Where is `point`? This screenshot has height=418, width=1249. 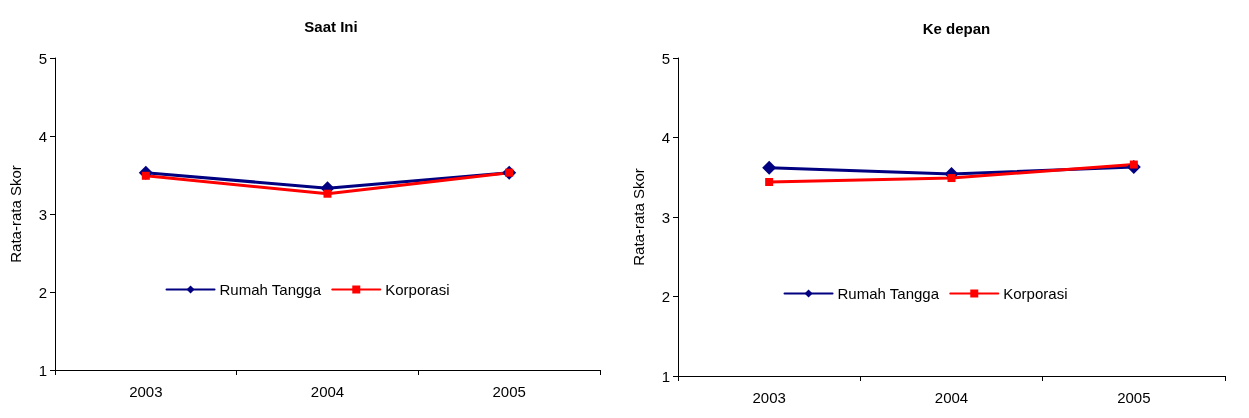 point is located at coordinates (327, 193).